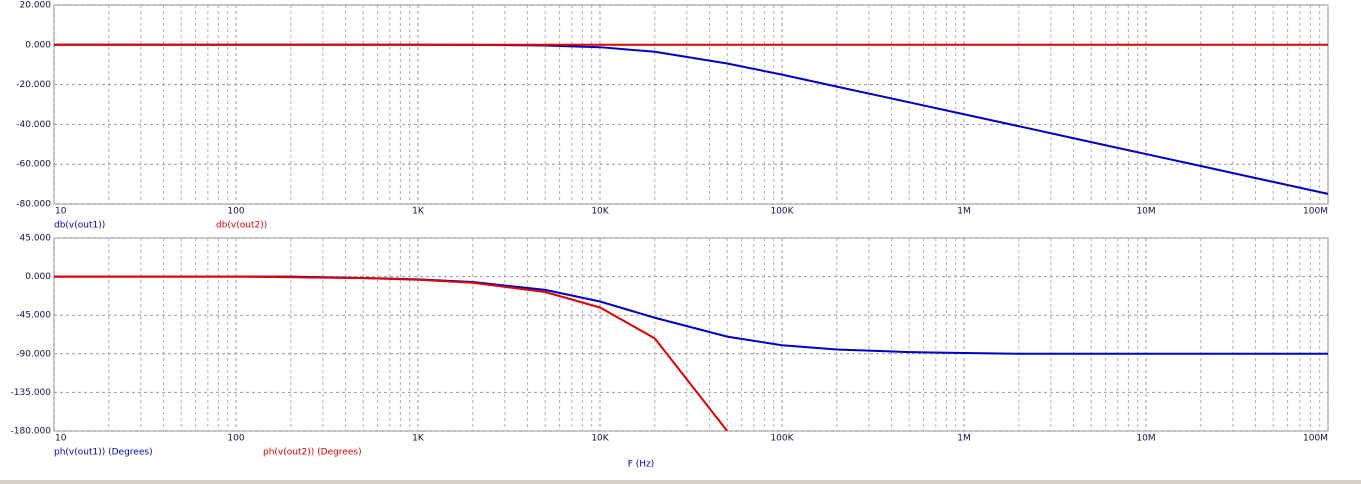  I want to click on legend-label: ph(v(out2)) (Degrees), so click(312, 453).